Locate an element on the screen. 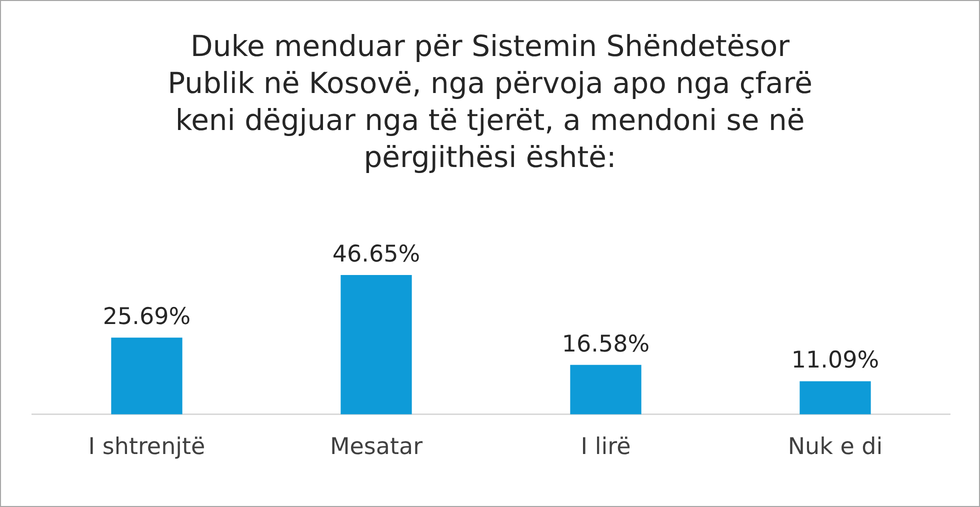 The height and width of the screenshot is (507, 980). data-label: 16.58% is located at coordinates (606, 344).